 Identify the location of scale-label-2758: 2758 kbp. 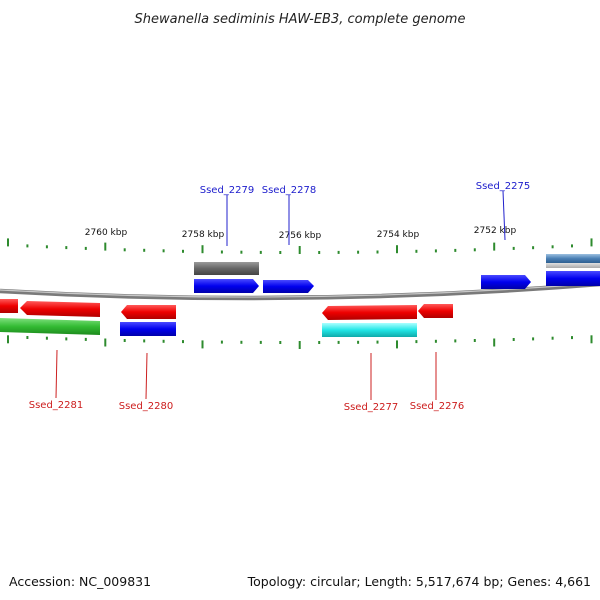
(203, 235).